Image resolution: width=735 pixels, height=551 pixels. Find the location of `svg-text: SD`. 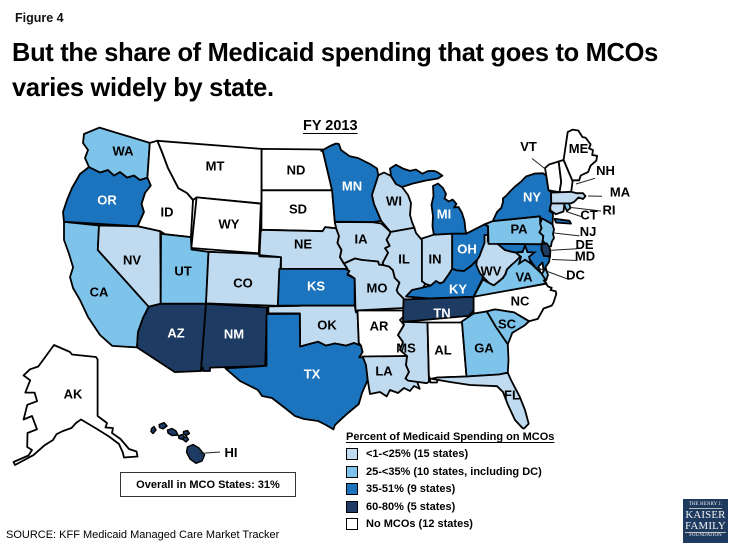

svg-text: SD is located at coordinates (298, 209).